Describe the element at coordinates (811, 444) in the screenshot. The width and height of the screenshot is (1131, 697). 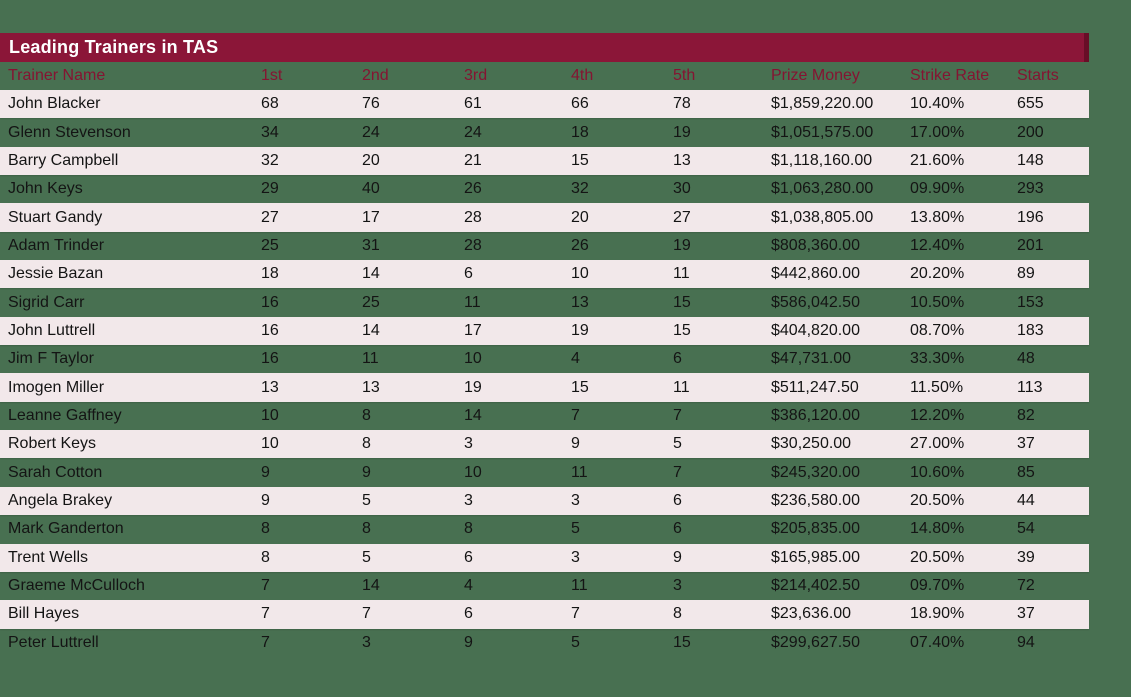
I see `cell-prize-money: $30,250.00` at that location.